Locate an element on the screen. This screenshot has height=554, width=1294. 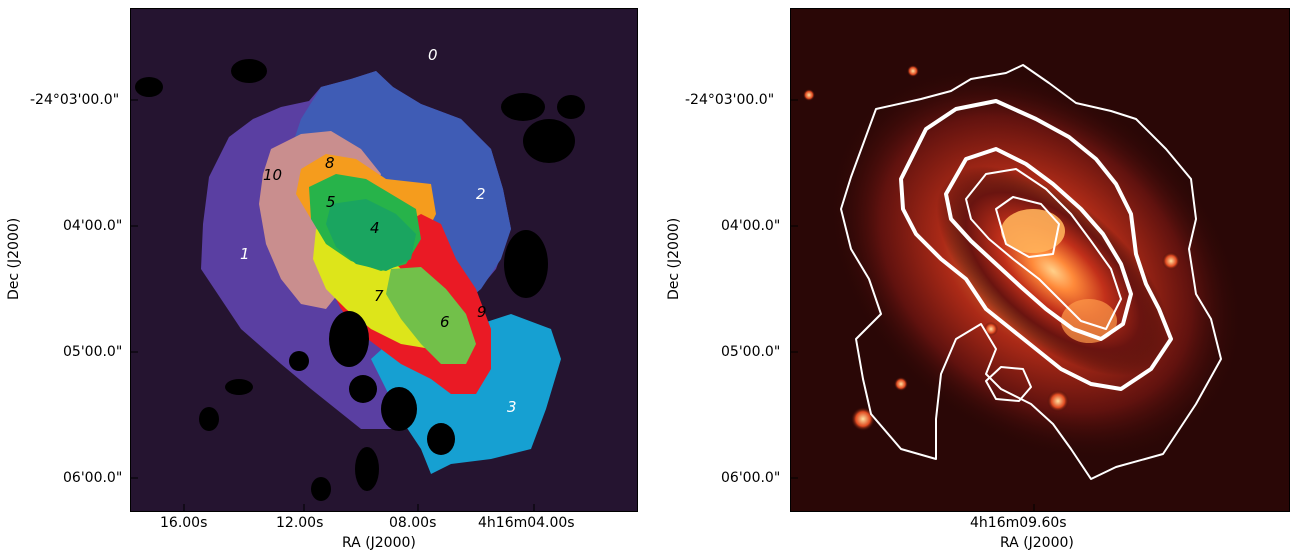
region-label-0: 0 is located at coordinates (433, 55).